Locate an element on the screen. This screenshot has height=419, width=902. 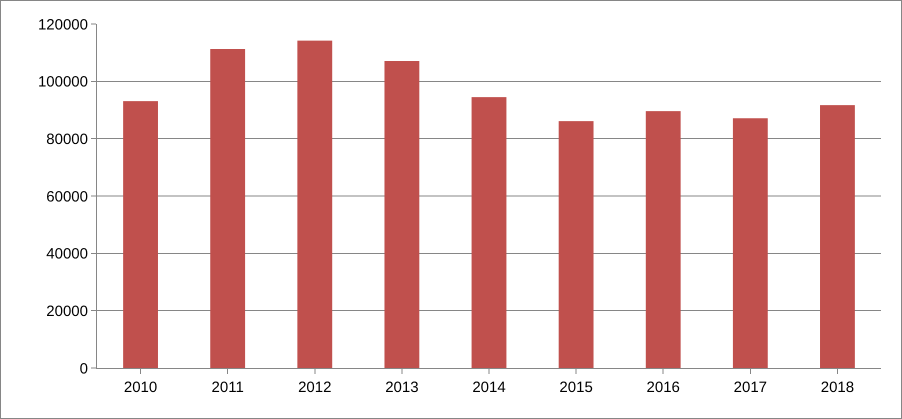
x-tick-label: 2015 is located at coordinates (576, 387).